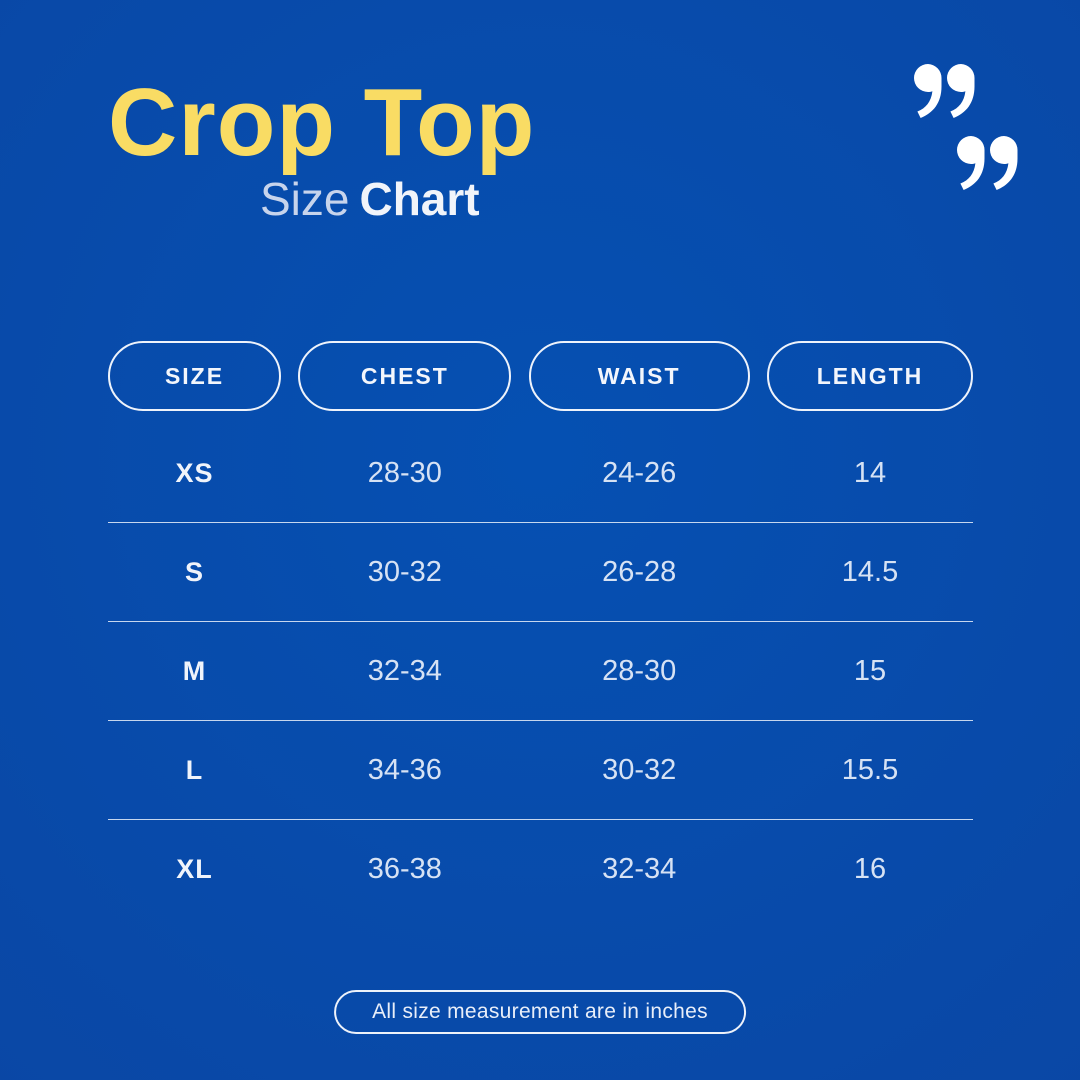  I want to click on chest-cell: 32-34, so click(404, 670).